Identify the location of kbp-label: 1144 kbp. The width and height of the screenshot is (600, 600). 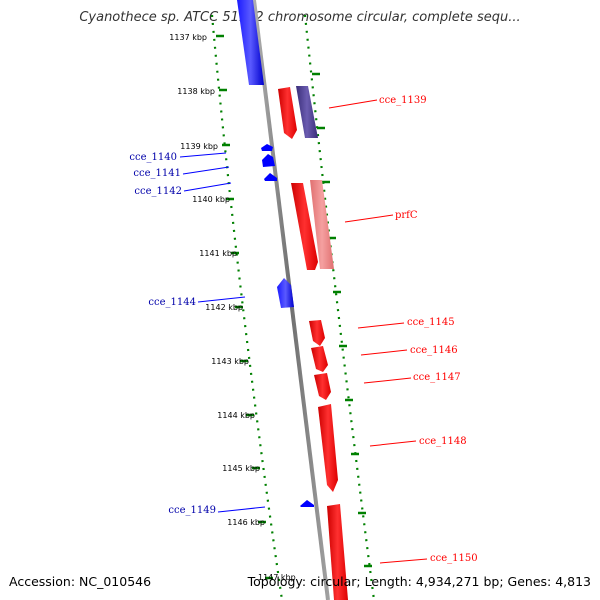
(236, 415).